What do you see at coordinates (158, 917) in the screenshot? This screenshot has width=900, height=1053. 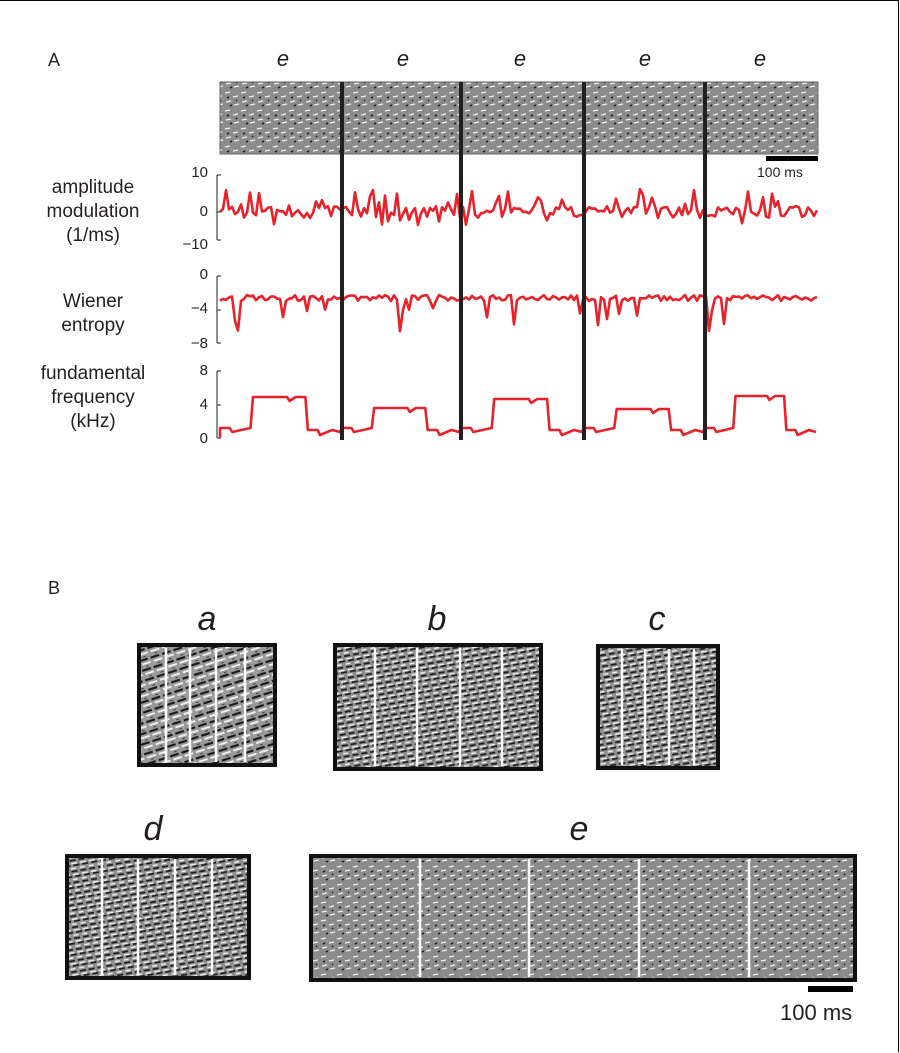 I see `spectrogram-d` at bounding box center [158, 917].